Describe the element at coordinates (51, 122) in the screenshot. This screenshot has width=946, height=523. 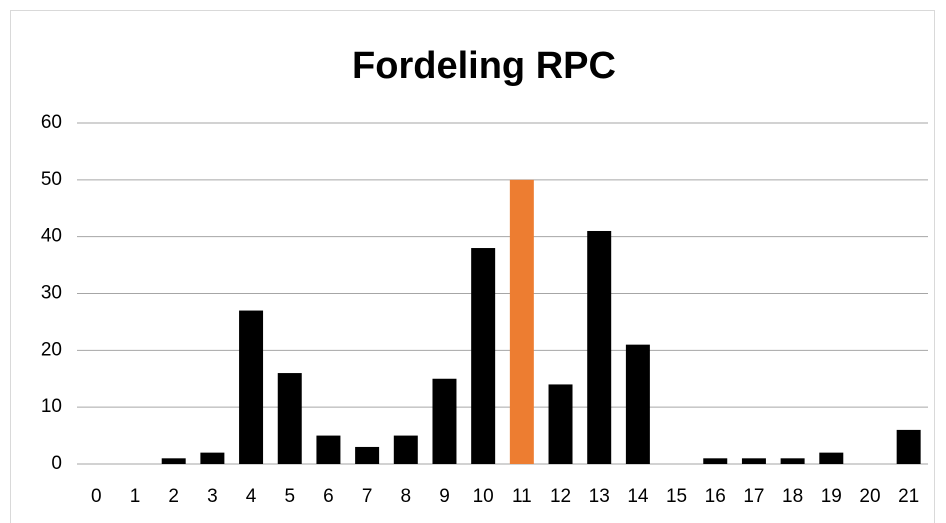
I see `y-tick-label: 60` at that location.